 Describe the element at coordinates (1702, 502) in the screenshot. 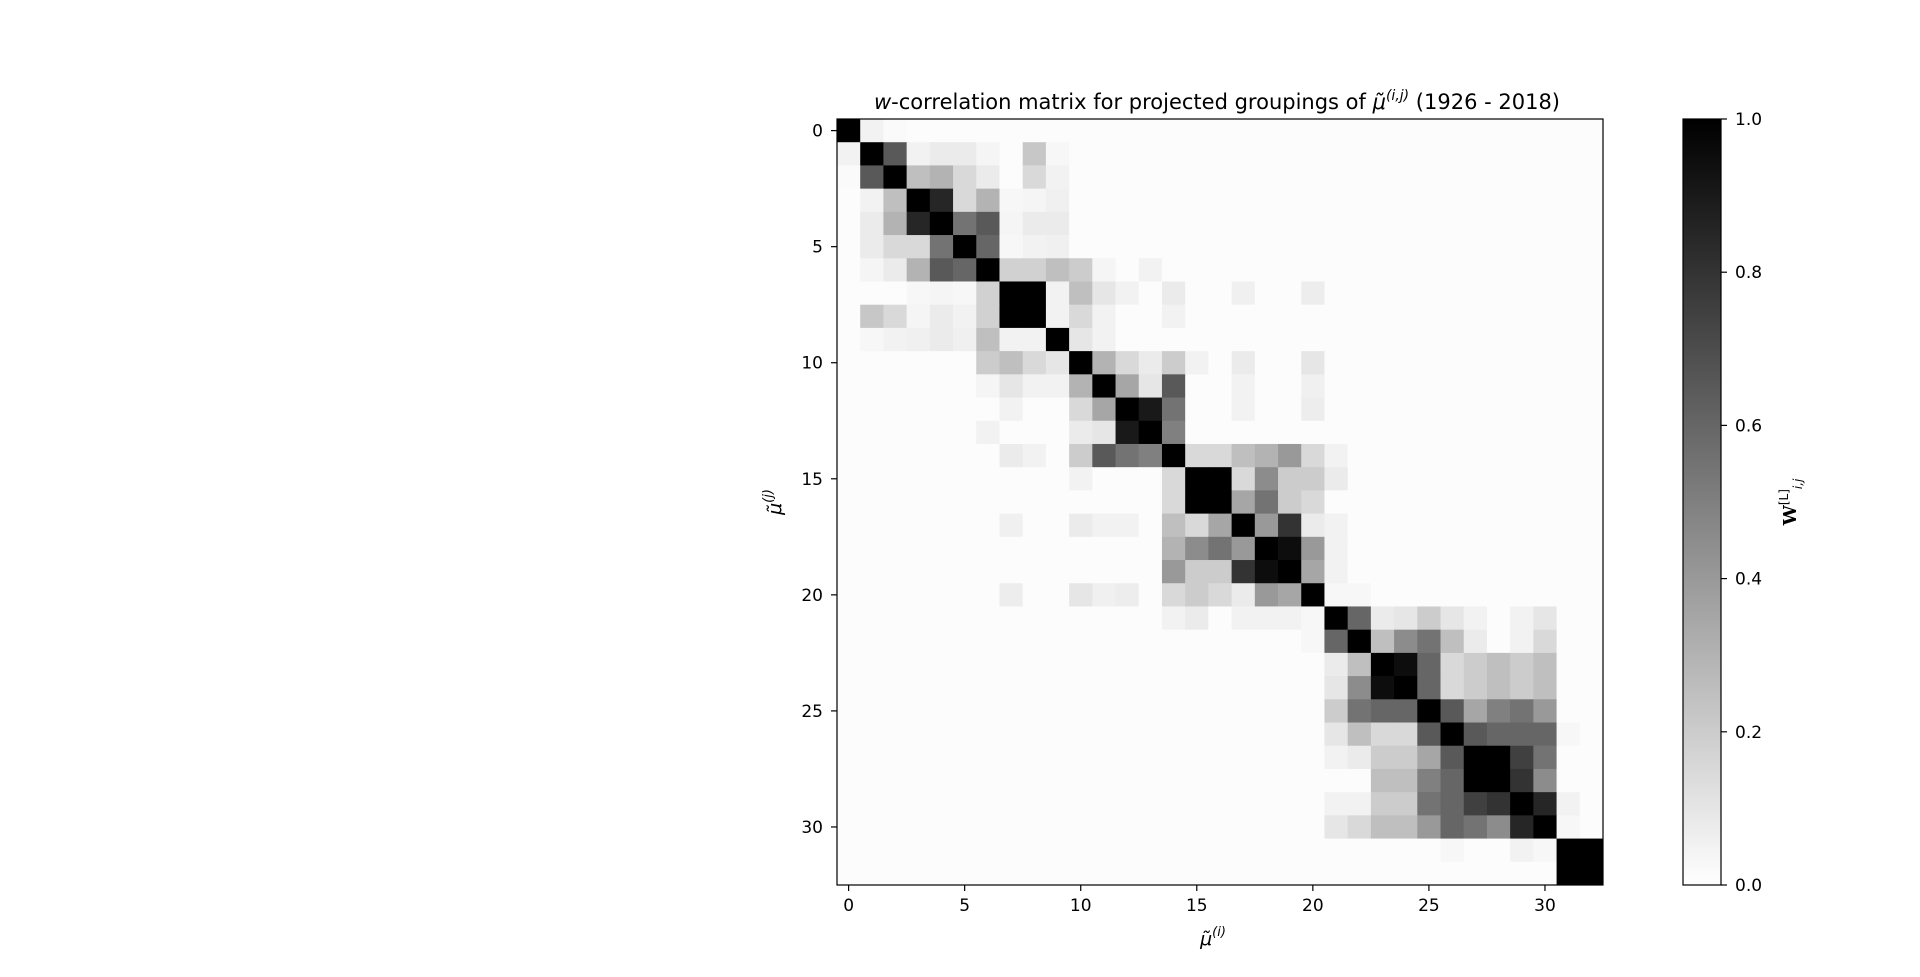

I see `colorbar-frame` at that location.